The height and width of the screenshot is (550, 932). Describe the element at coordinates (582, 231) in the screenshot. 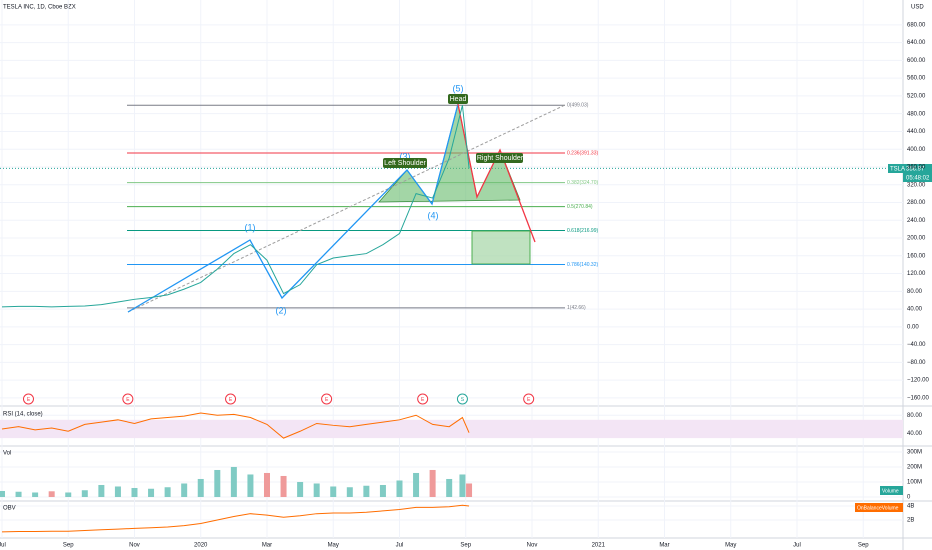

I see `fib-label: 0.618(216.99)` at that location.